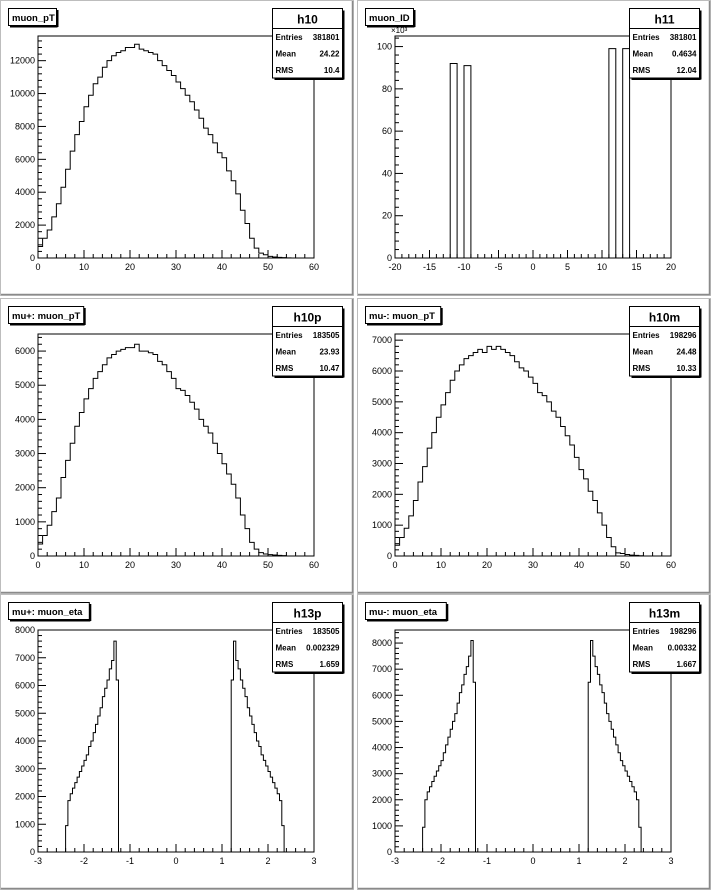  I want to click on y-tick-label: 20, so click(387, 216).